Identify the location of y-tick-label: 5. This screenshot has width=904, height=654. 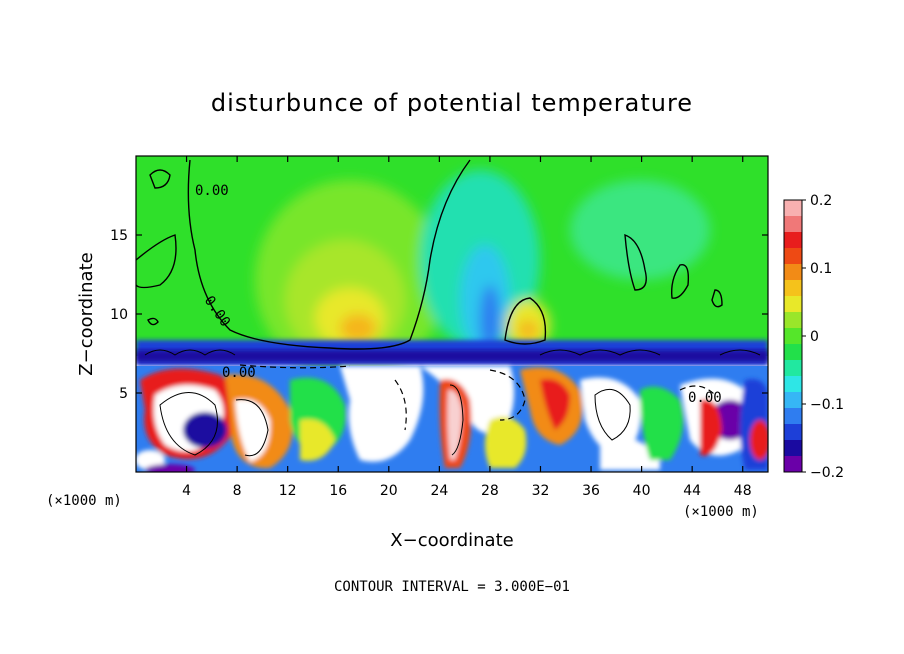
(123, 394).